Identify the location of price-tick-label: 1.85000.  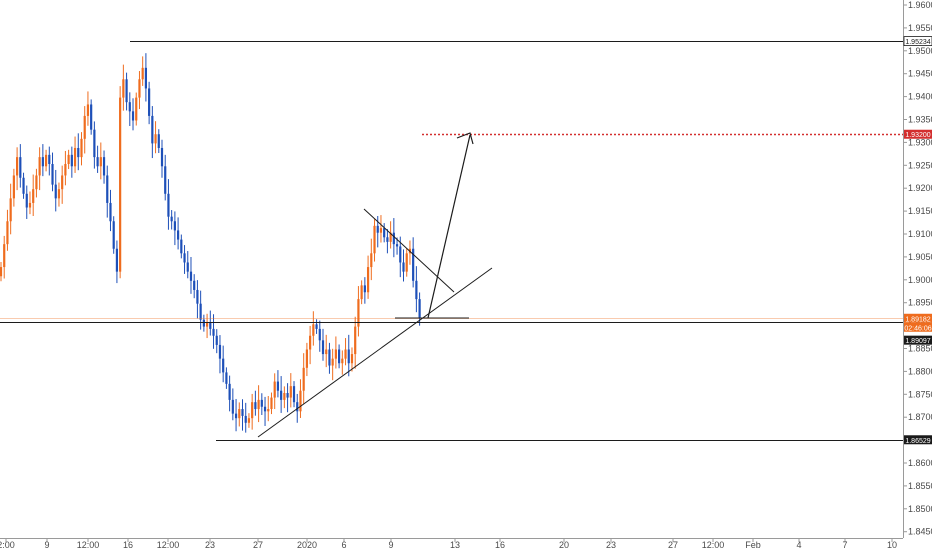
(920, 509).